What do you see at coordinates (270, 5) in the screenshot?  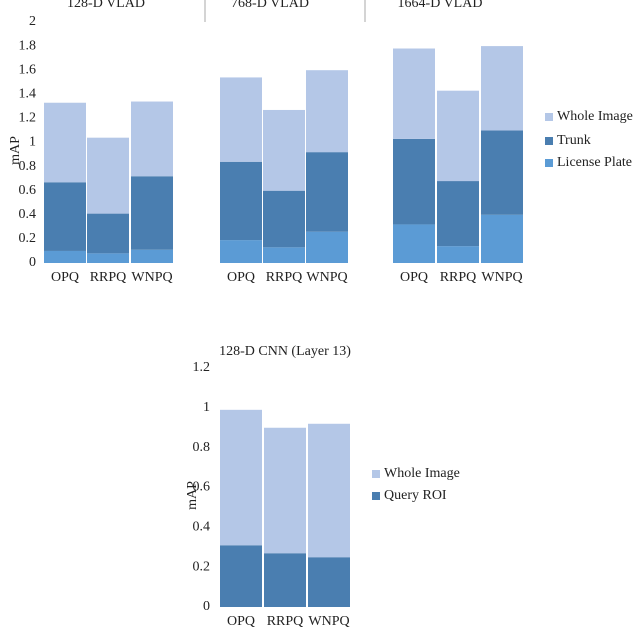 I see `group-title: 768-D VLAD` at bounding box center [270, 5].